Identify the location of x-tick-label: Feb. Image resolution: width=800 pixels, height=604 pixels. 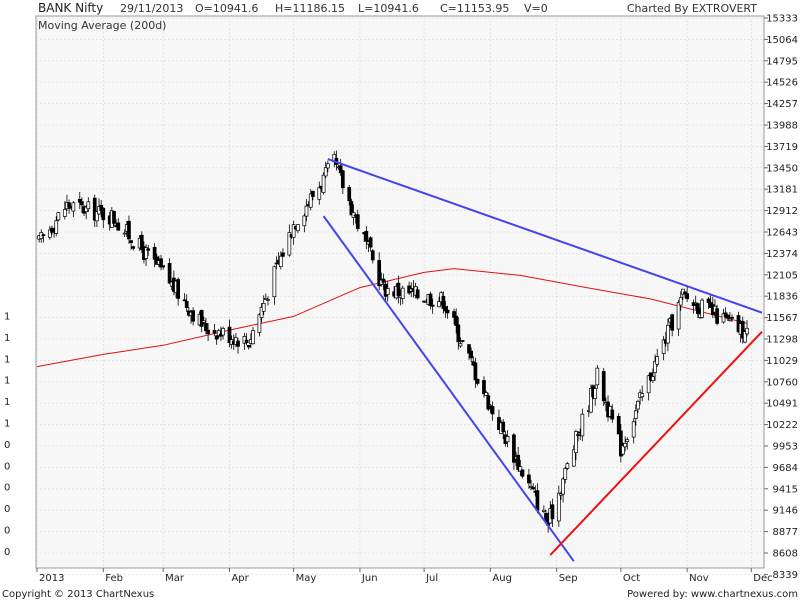
(114, 578).